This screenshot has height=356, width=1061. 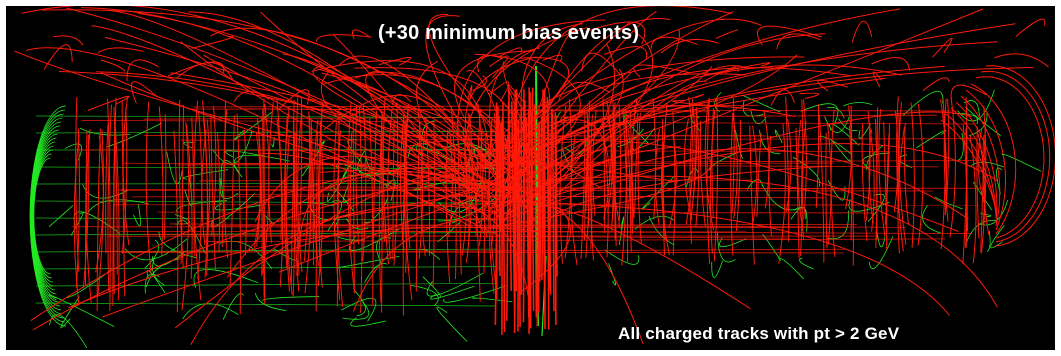 I want to click on track-cut-caption: All charged tracks with pt > 2 GeV, so click(x=759, y=333).